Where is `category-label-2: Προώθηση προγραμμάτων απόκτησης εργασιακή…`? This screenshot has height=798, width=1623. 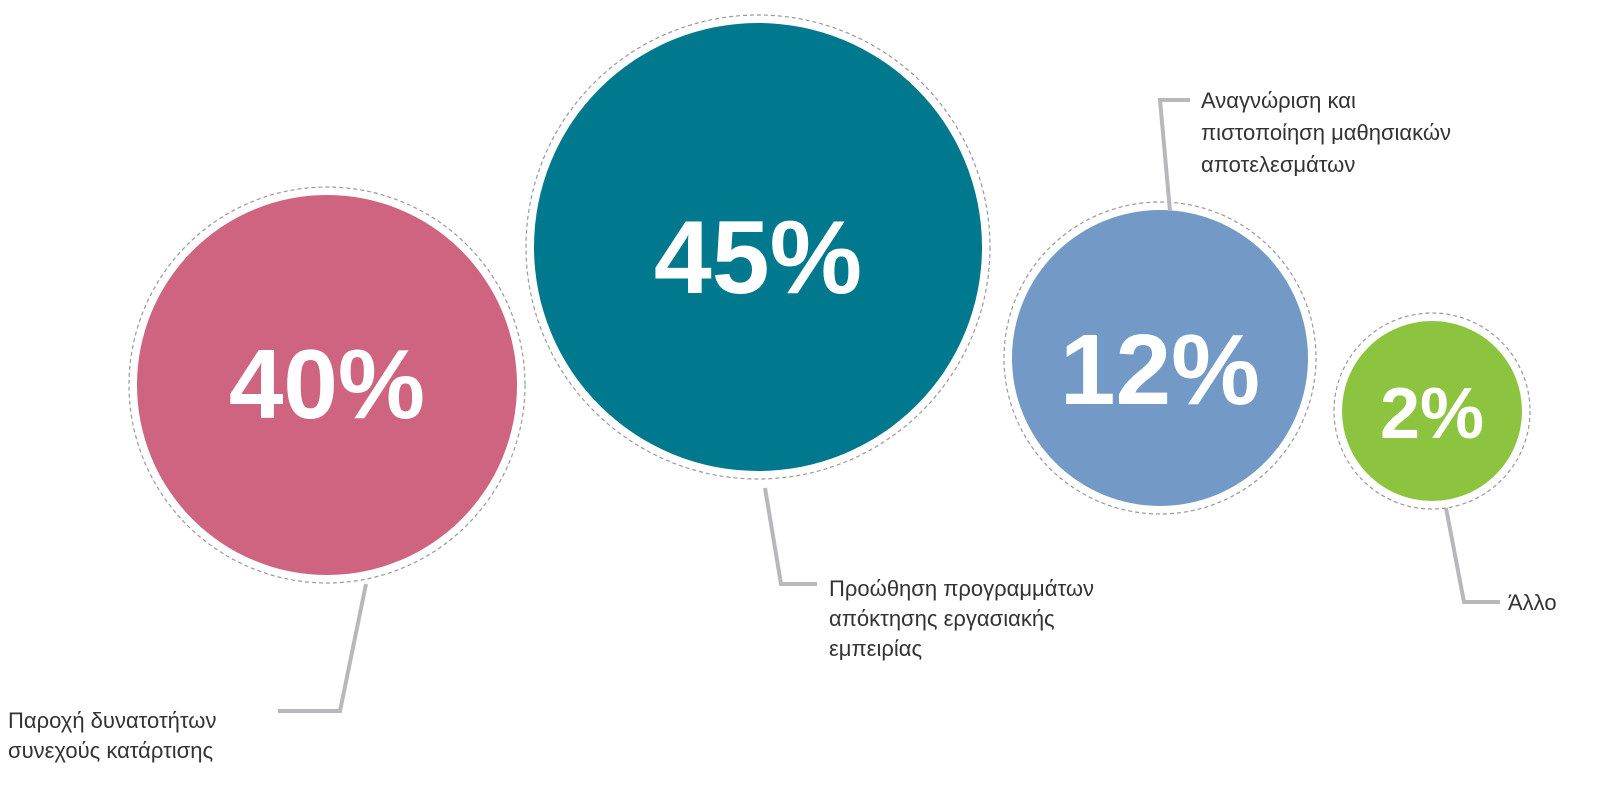 category-label-2: Προώθηση προγραμμάτων απόκτησης εργασιακή… is located at coordinates (961, 618).